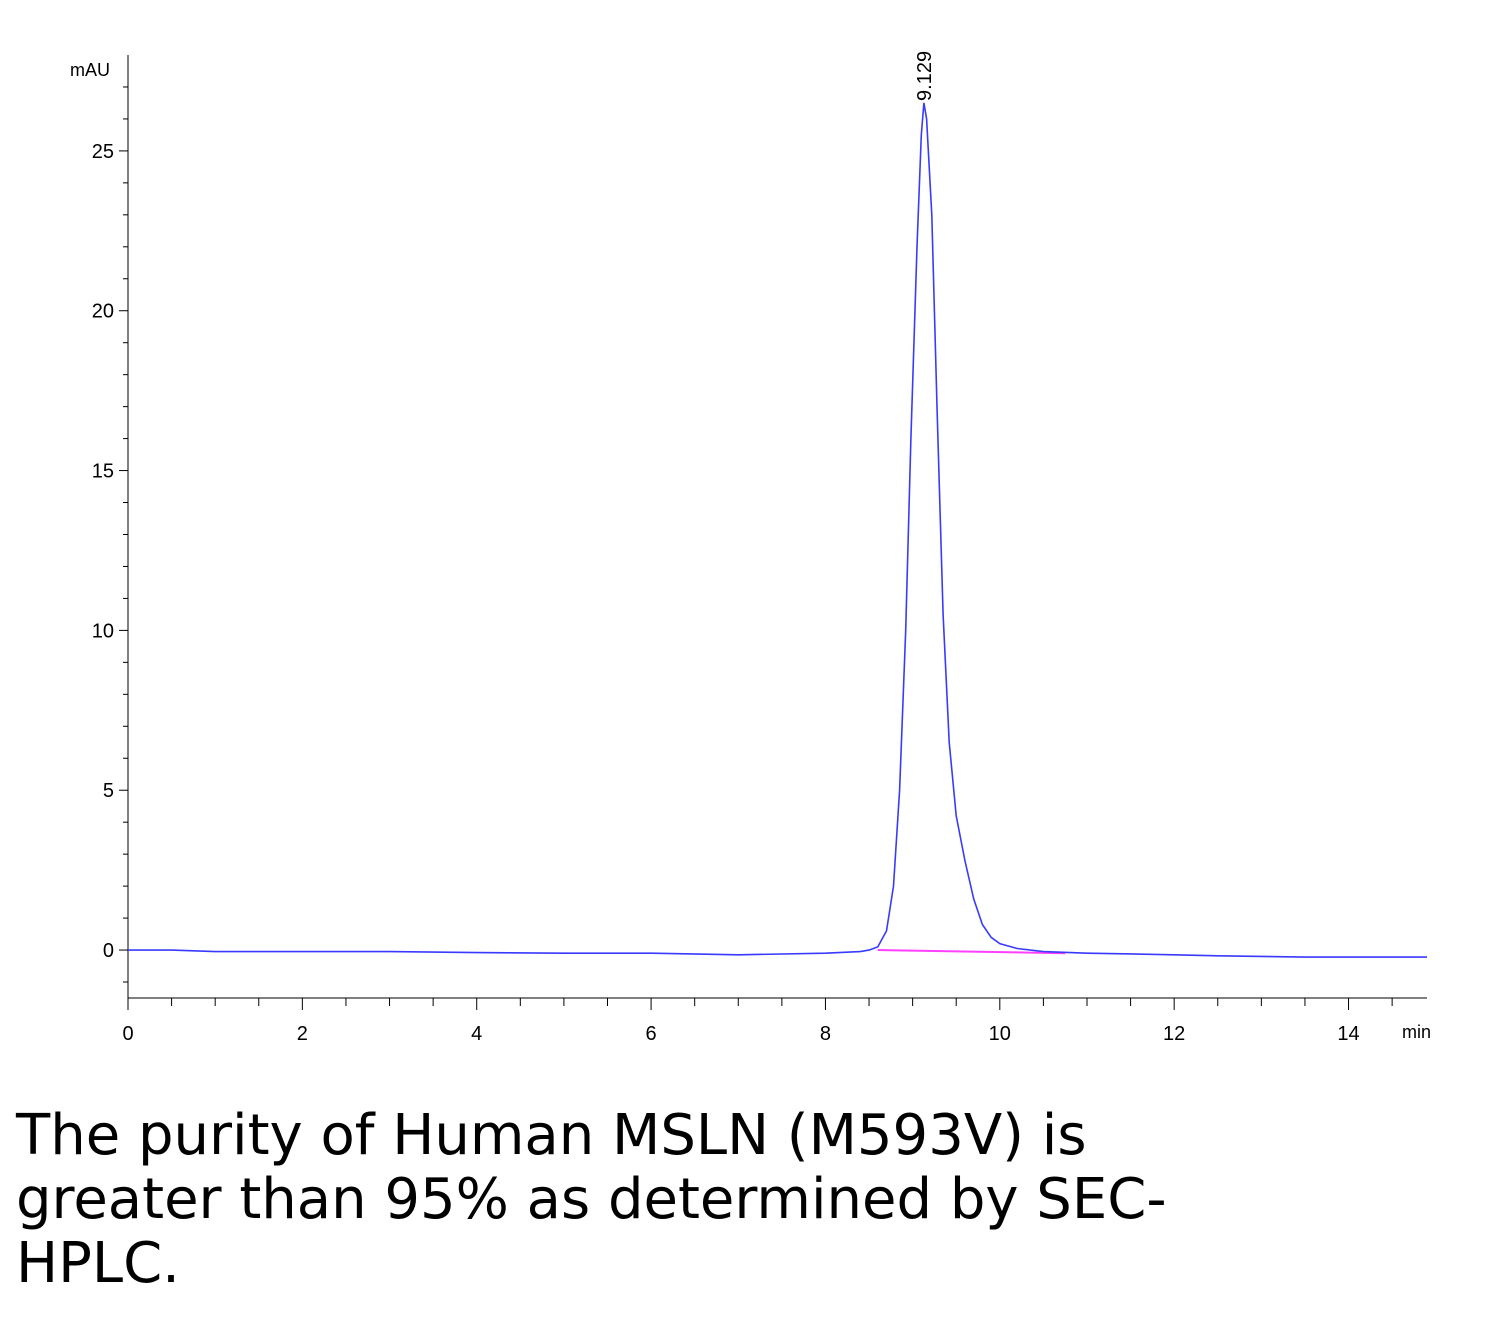 This screenshot has width=1500, height=1318. I want to click on x-tick-label: 8, so click(825, 1034).